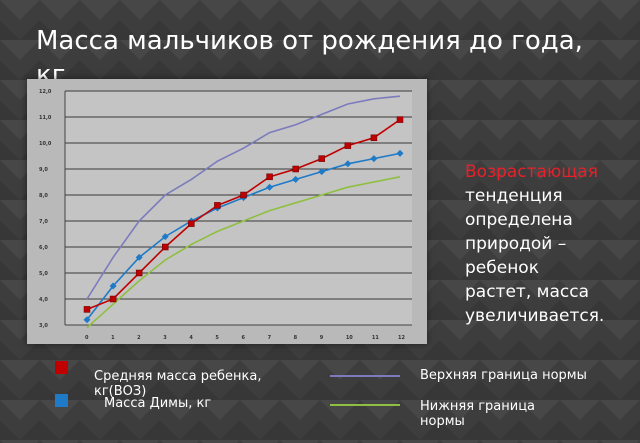  I want to click on legend-label-average: Средняя масса ребенка, кг(ВОЗ), so click(178, 384).